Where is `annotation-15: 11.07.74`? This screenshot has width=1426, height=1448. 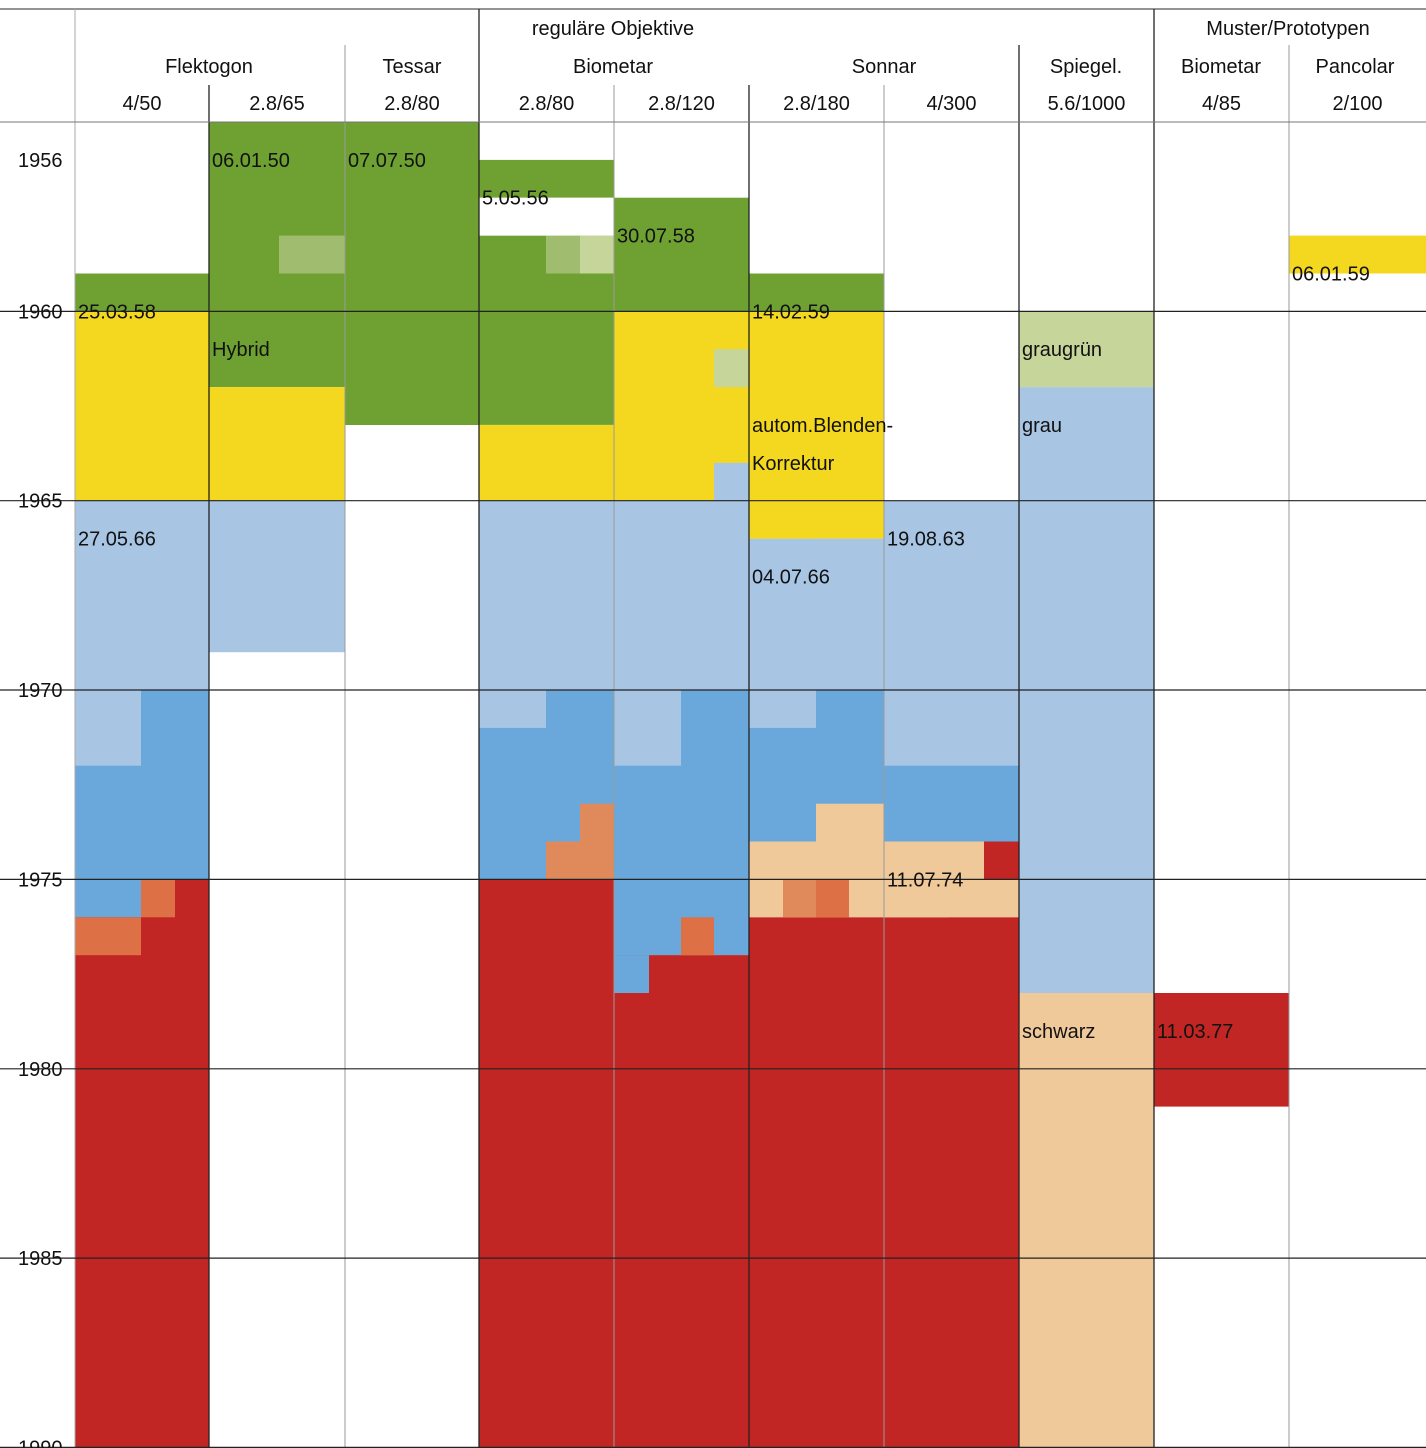
annotation-15: 11.07.74 is located at coordinates (925, 880).